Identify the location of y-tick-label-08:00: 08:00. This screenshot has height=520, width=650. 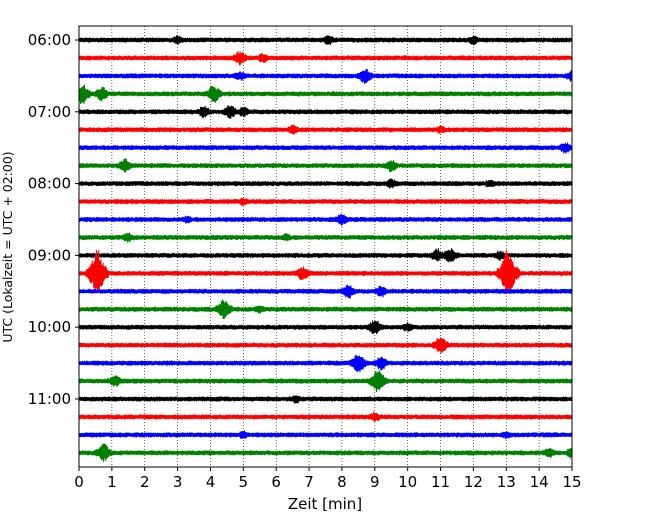
(49, 184).